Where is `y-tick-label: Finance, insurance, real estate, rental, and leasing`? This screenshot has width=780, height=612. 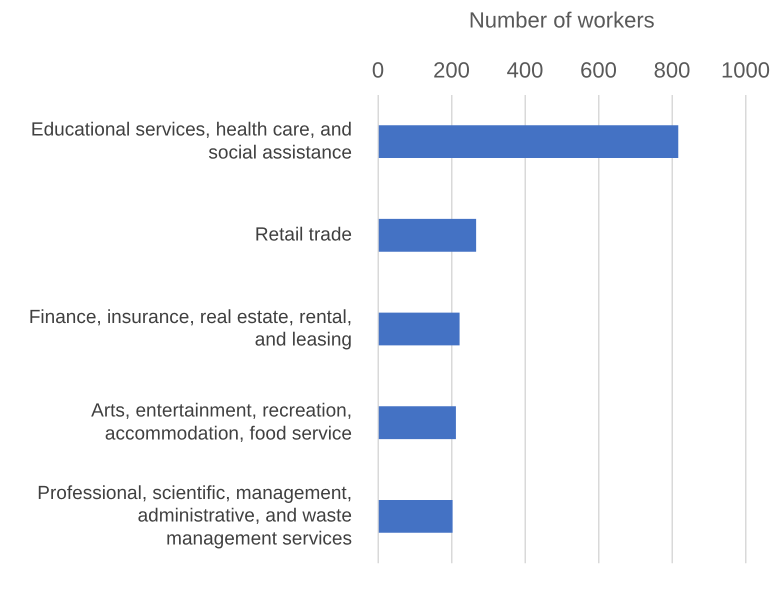
y-tick-label: Finance, insurance, real estate, rental, and leasing is located at coordinates (190, 328).